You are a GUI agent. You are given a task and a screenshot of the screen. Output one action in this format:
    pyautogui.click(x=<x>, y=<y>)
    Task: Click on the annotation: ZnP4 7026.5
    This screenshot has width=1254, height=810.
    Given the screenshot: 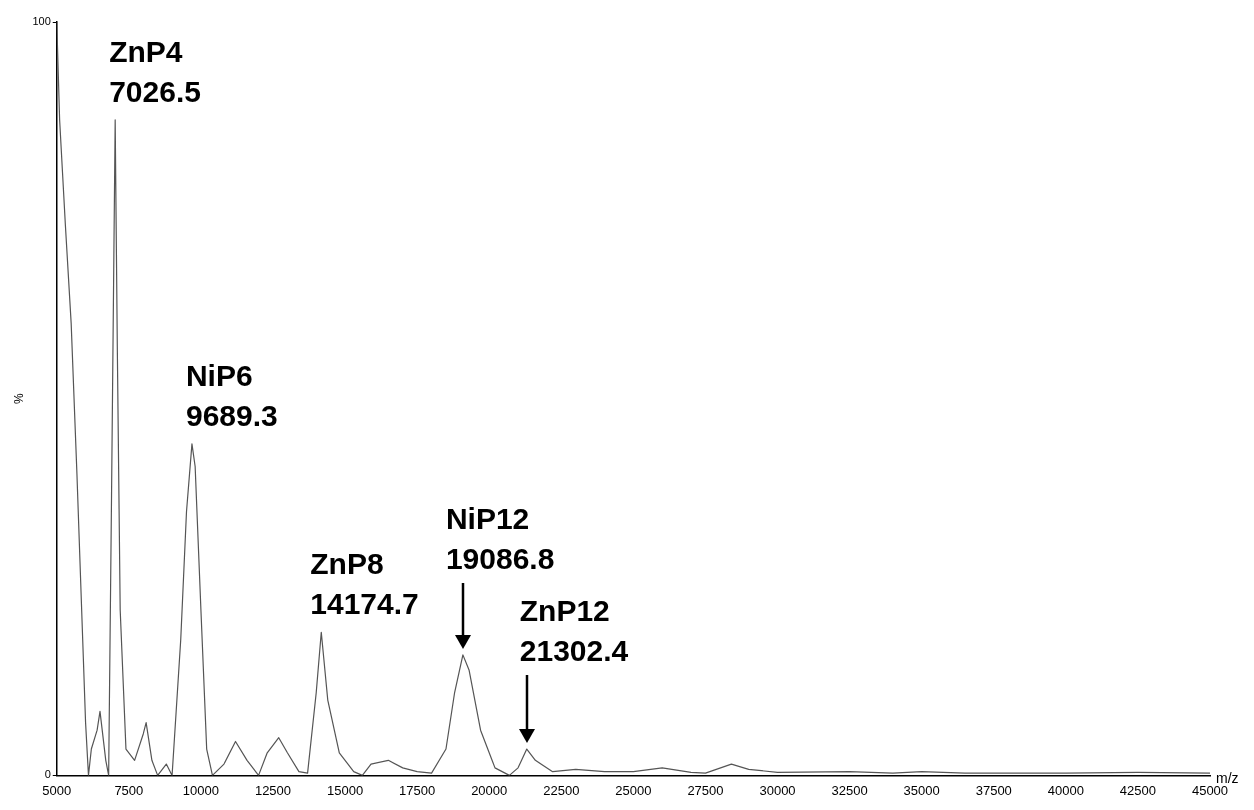 What is the action you would take?
    pyautogui.click(x=155, y=71)
    